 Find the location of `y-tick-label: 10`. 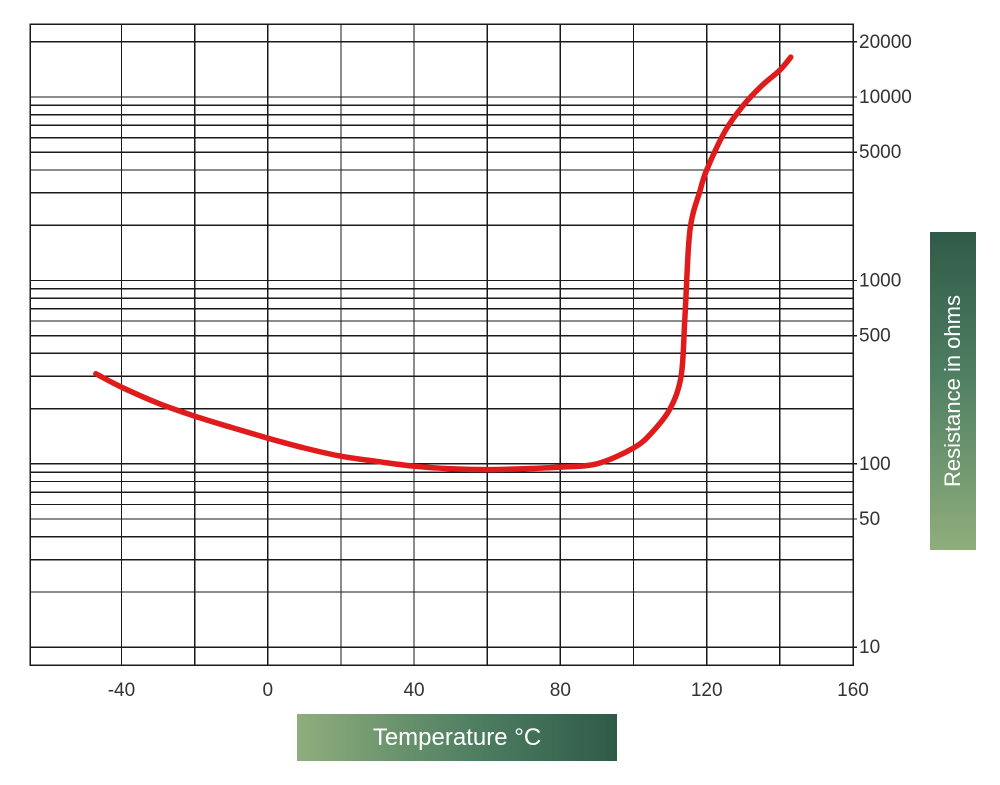

y-tick-label: 10 is located at coordinates (869, 647).